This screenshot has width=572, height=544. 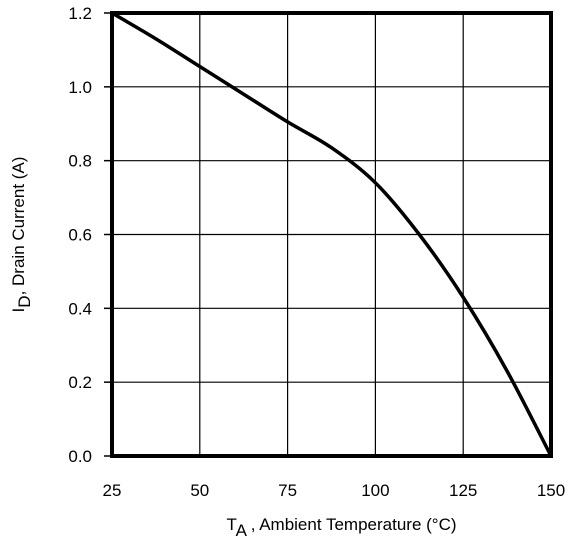 I want to click on y-tick-label: 0.6, so click(x=80, y=235).